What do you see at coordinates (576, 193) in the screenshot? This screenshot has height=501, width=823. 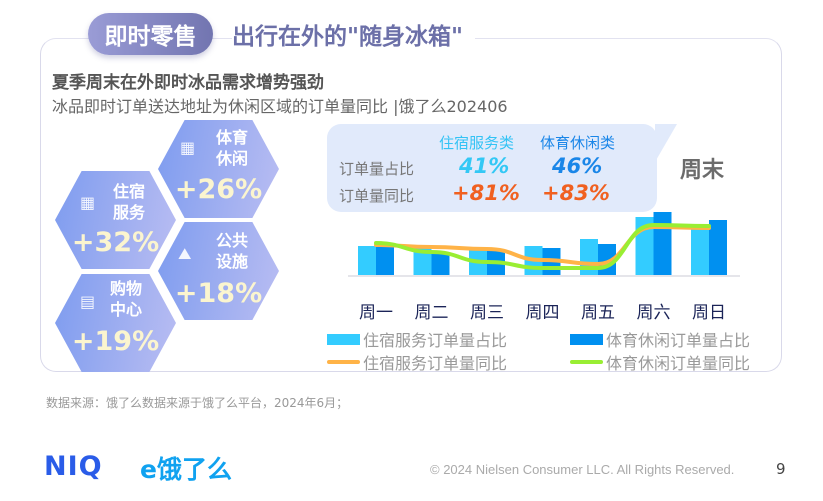 I see `yoy-sports: +83%` at bounding box center [576, 193].